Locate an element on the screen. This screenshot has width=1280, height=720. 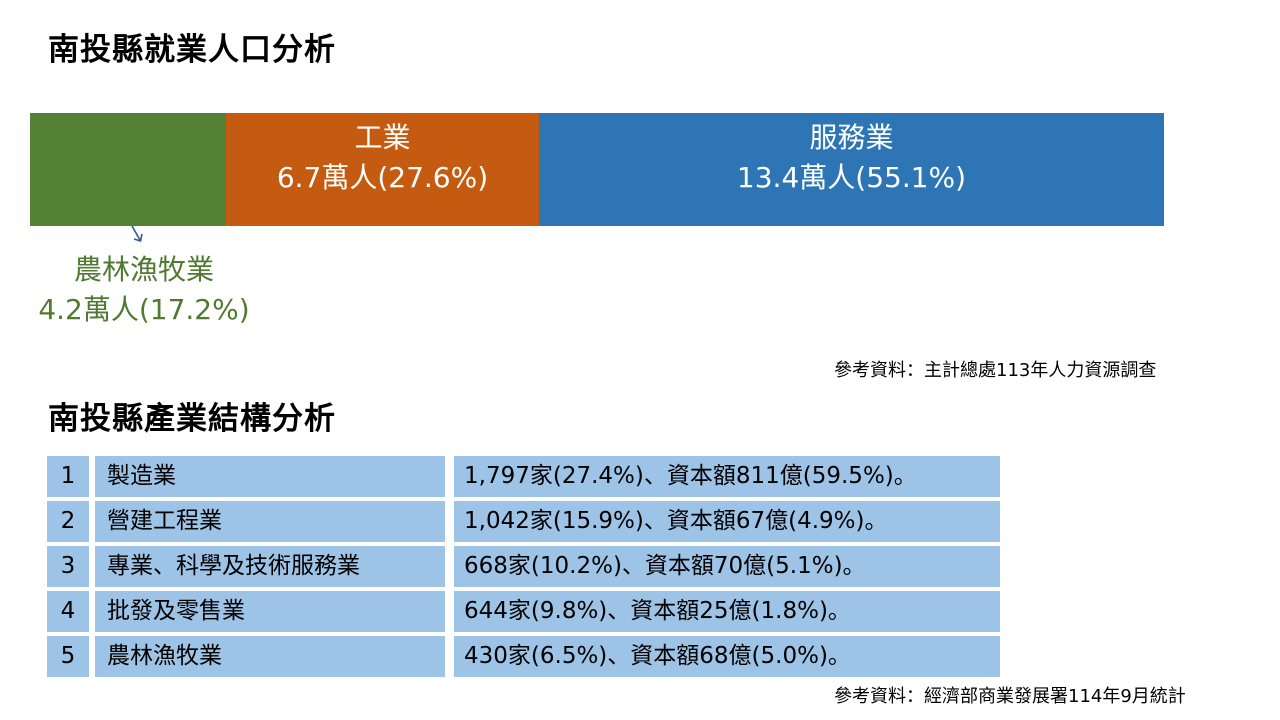
bar-segment-industry is located at coordinates (382, 169).